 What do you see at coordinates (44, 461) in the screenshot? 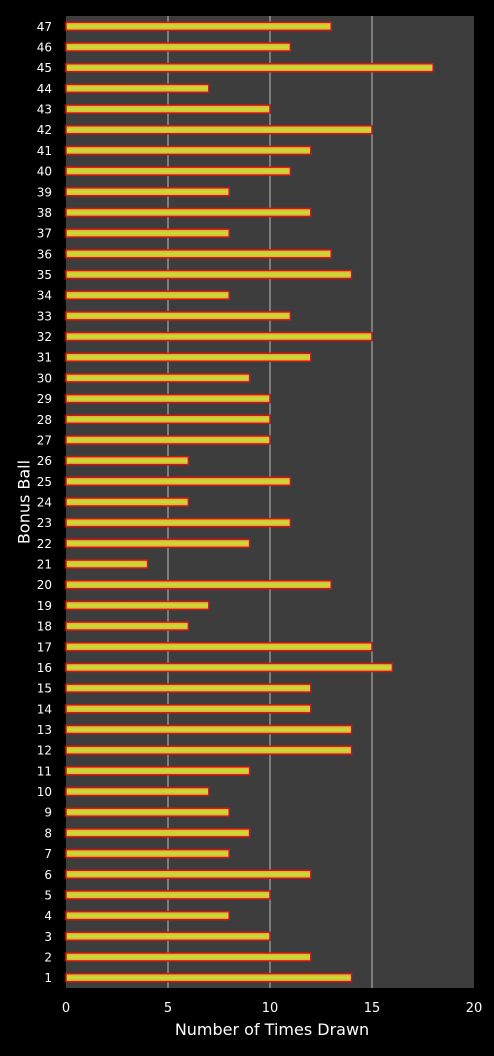
I see `y-tick-label: 26` at bounding box center [44, 461].